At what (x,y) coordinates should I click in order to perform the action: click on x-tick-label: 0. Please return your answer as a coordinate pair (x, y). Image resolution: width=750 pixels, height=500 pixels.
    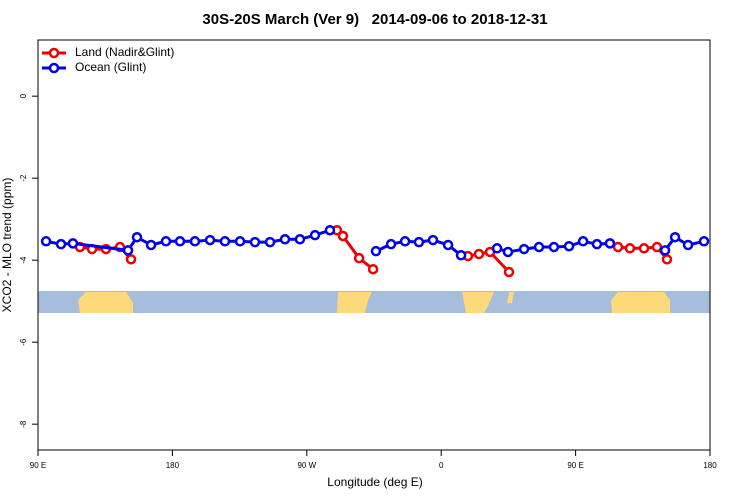
    Looking at the image, I should click on (441, 465).